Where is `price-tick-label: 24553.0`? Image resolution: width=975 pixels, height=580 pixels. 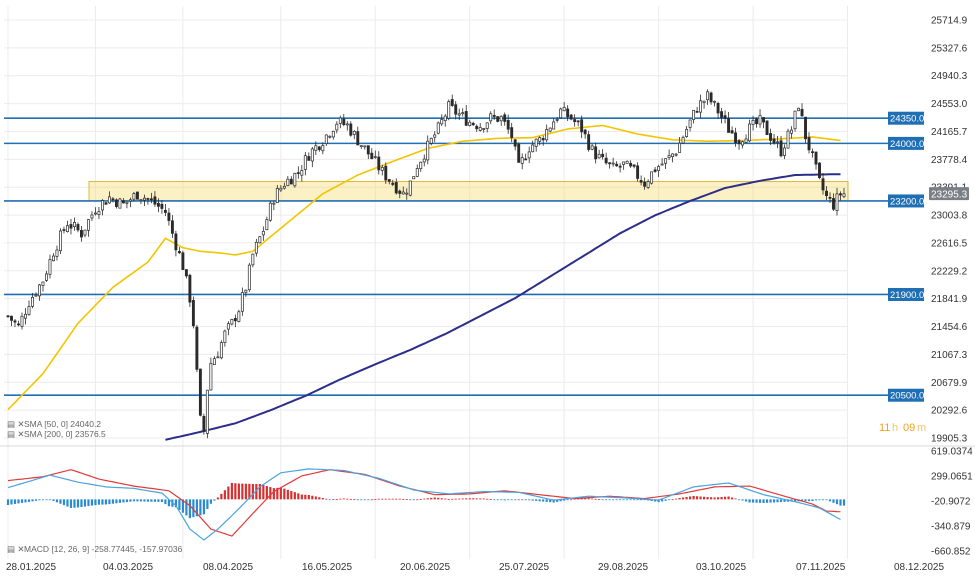 price-tick-label: 24553.0 is located at coordinates (949, 104).